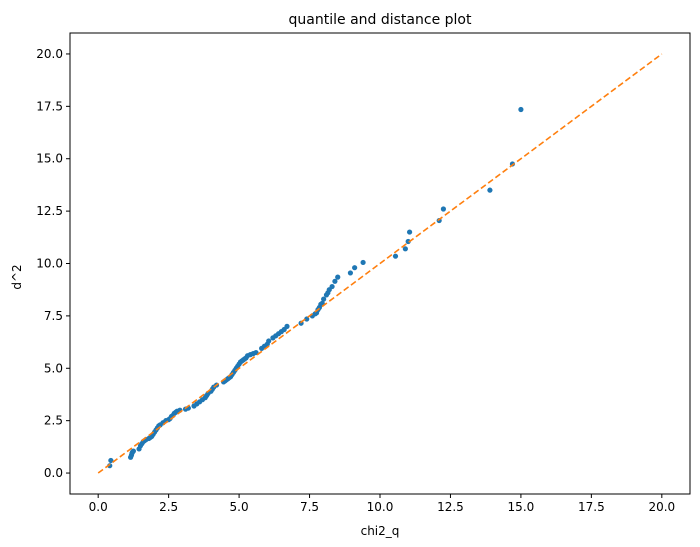  Describe the element at coordinates (17, 276) in the screenshot. I see `y-axis-label: d^2` at that location.